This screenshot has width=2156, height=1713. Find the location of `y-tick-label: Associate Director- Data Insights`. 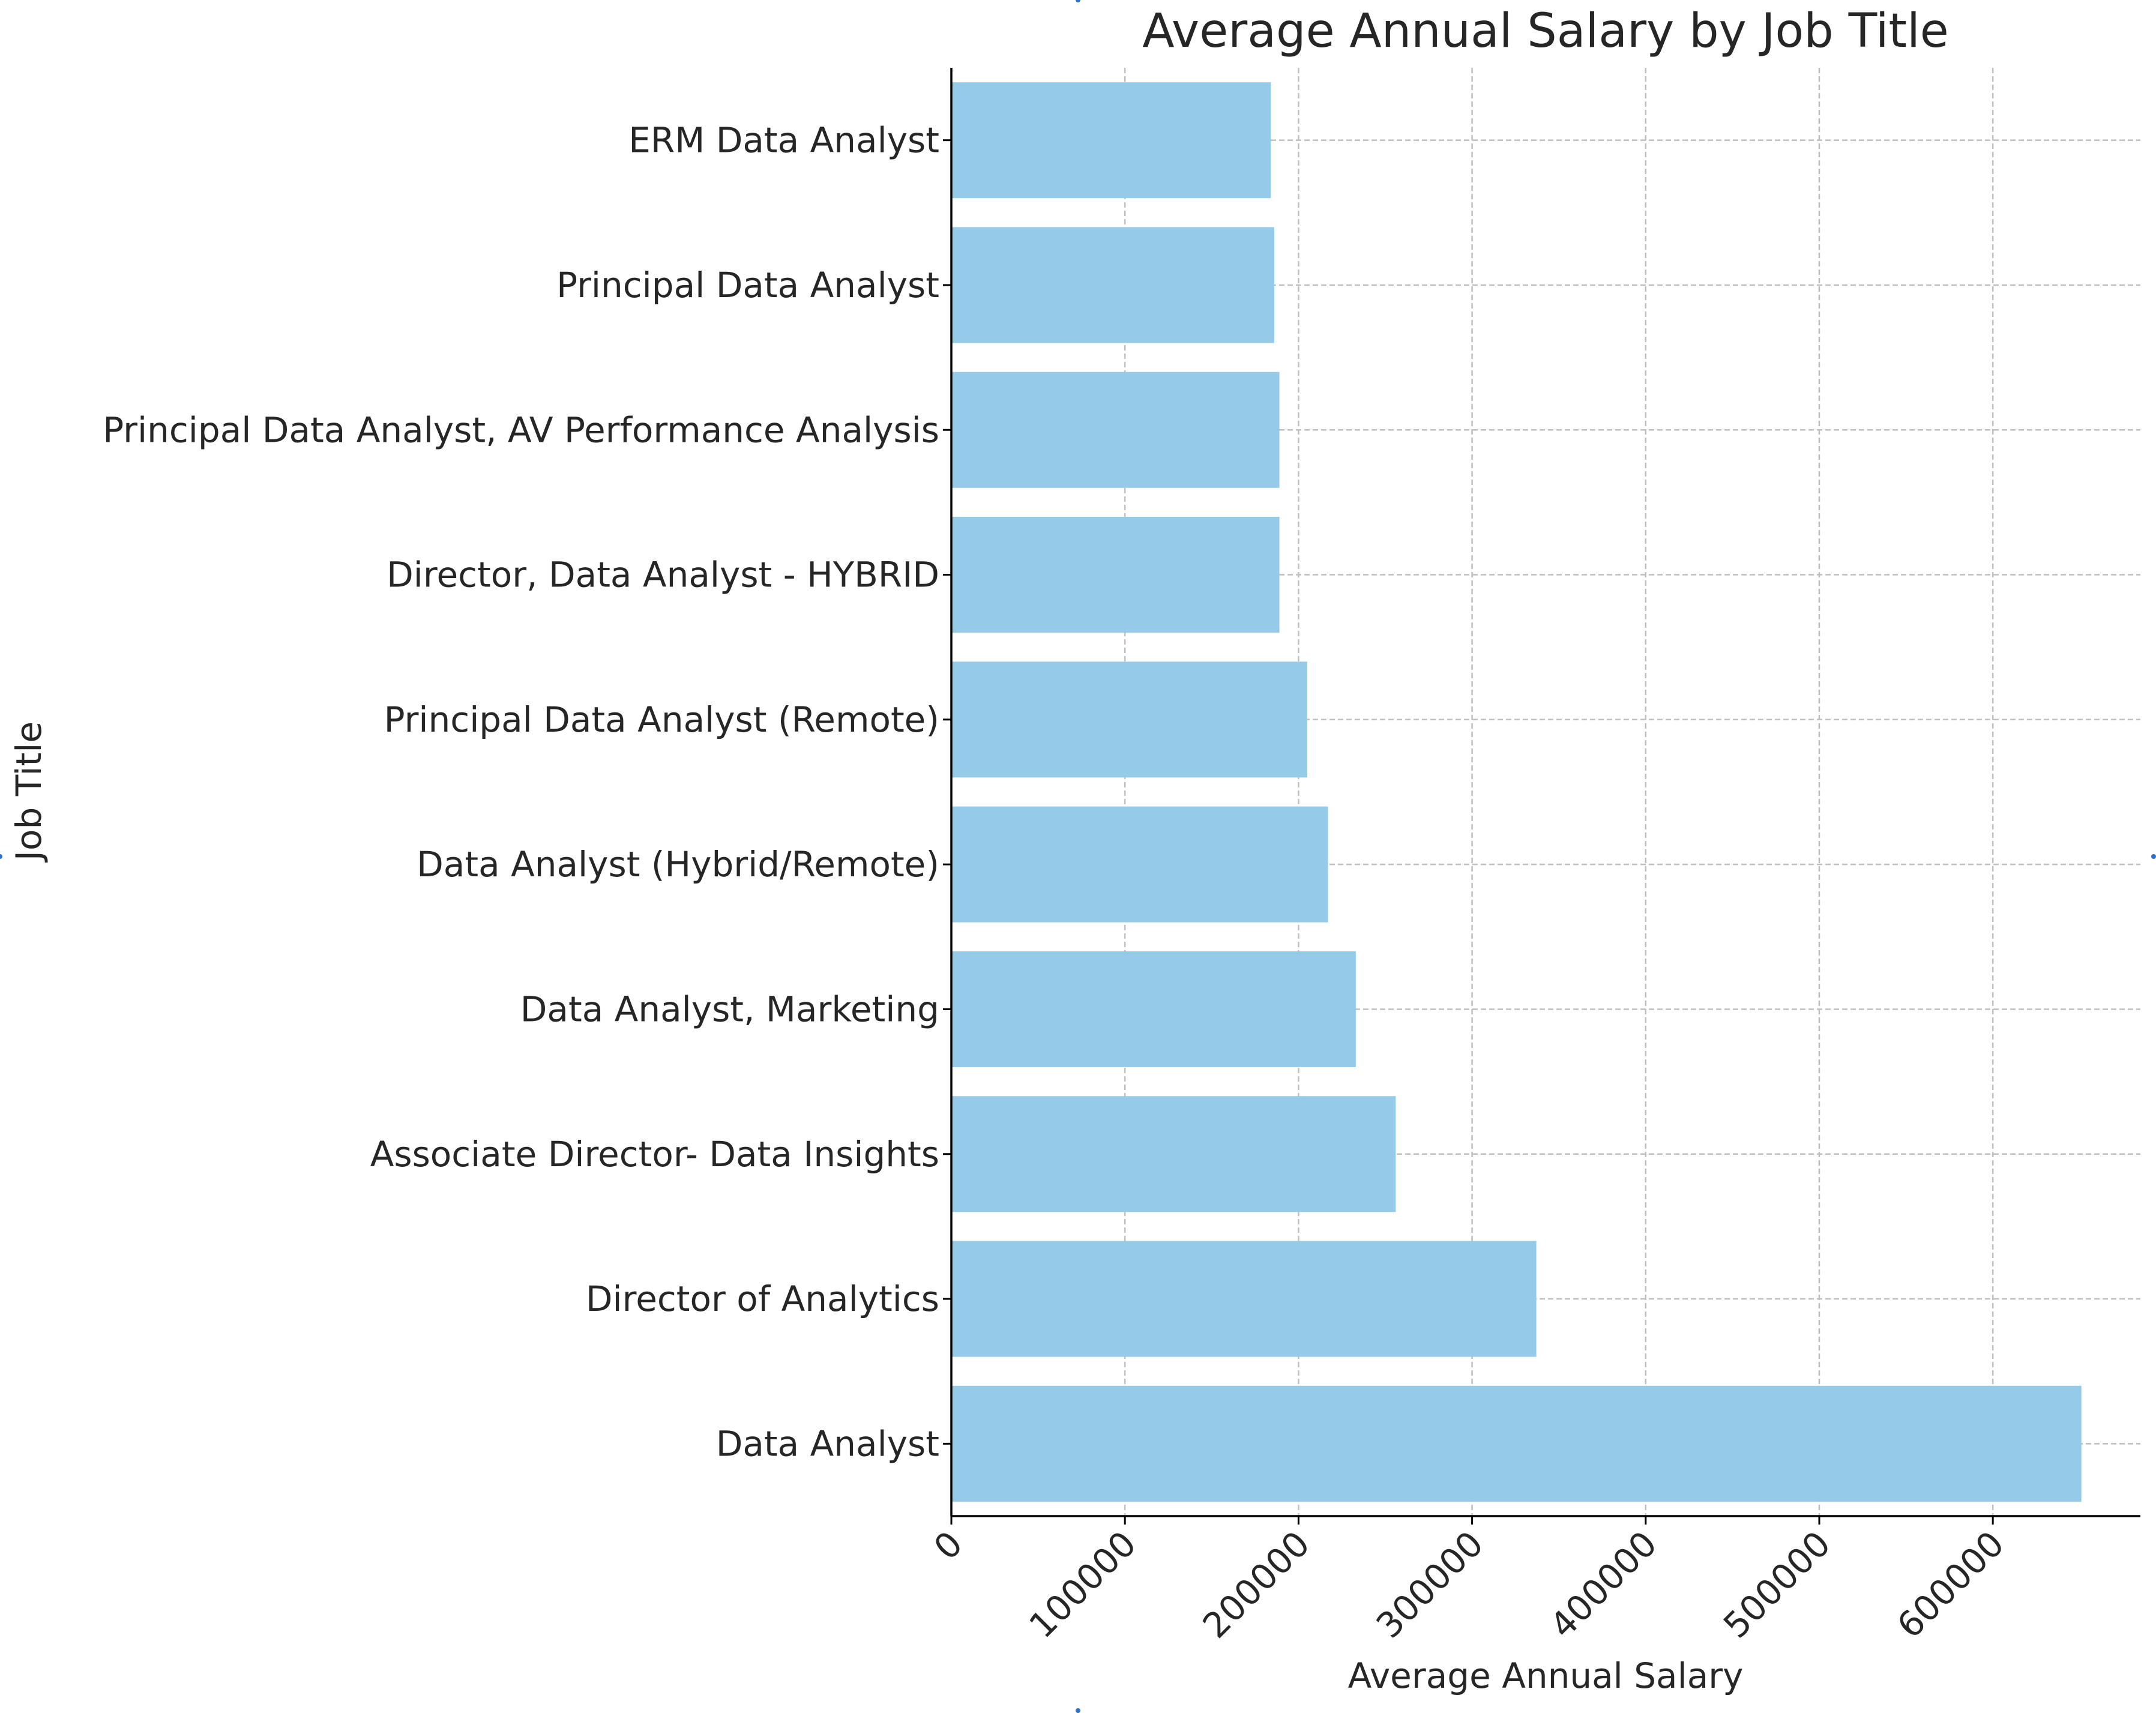

y-tick-label: Associate Director- Data Insights is located at coordinates (654, 1154).